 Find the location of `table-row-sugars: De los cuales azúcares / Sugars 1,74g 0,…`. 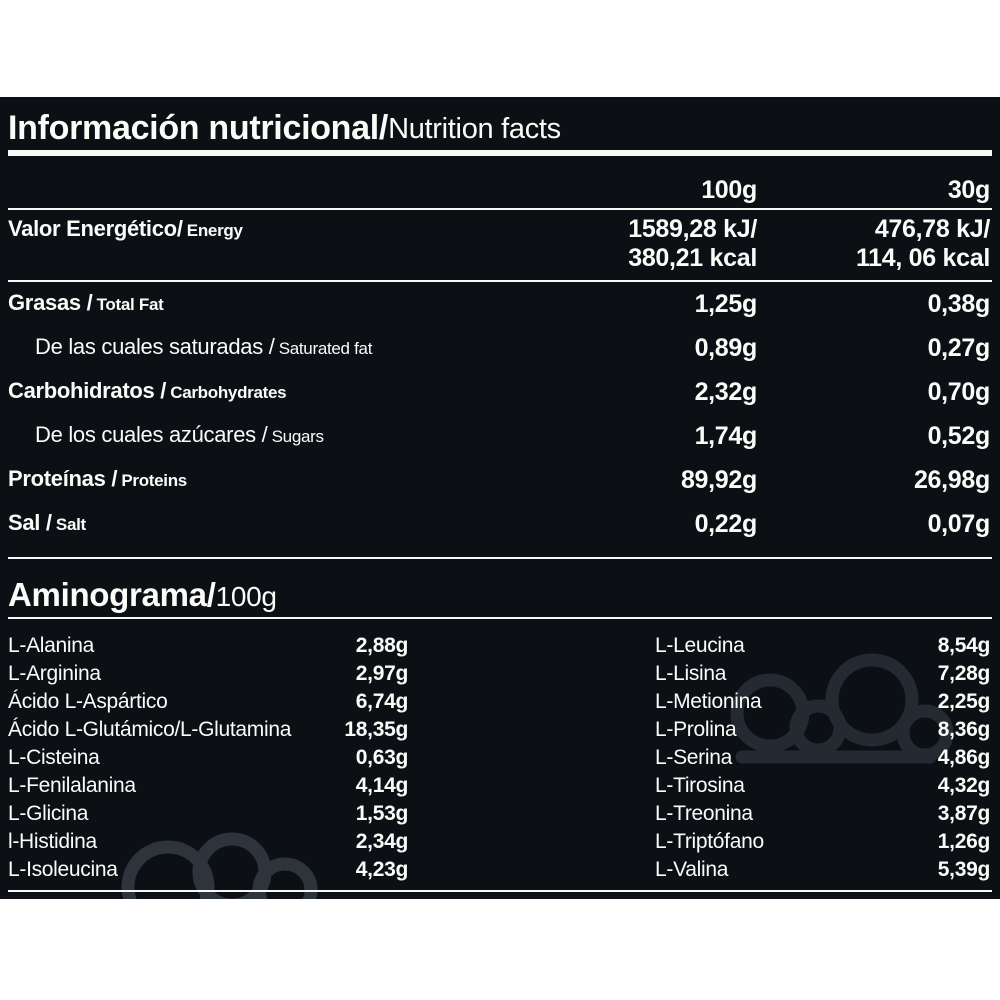

table-row-sugars: De los cuales azúcares / Sugars 1,74g 0,… is located at coordinates (500, 436).